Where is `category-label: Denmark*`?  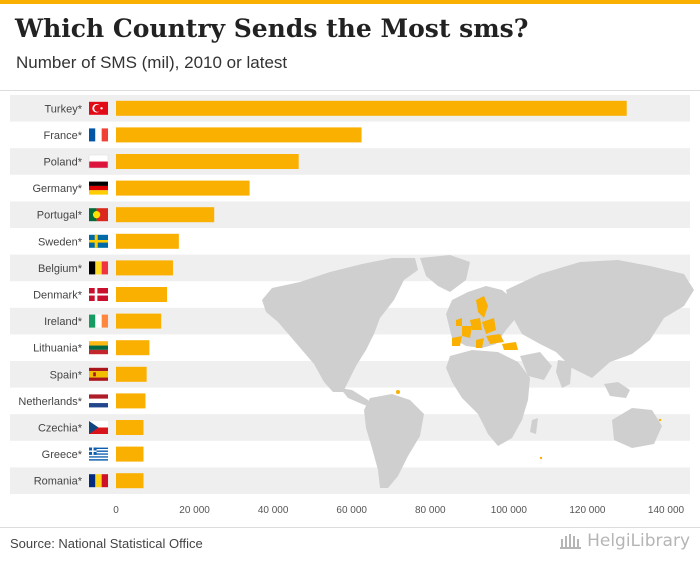 category-label: Denmark* is located at coordinates (58, 296).